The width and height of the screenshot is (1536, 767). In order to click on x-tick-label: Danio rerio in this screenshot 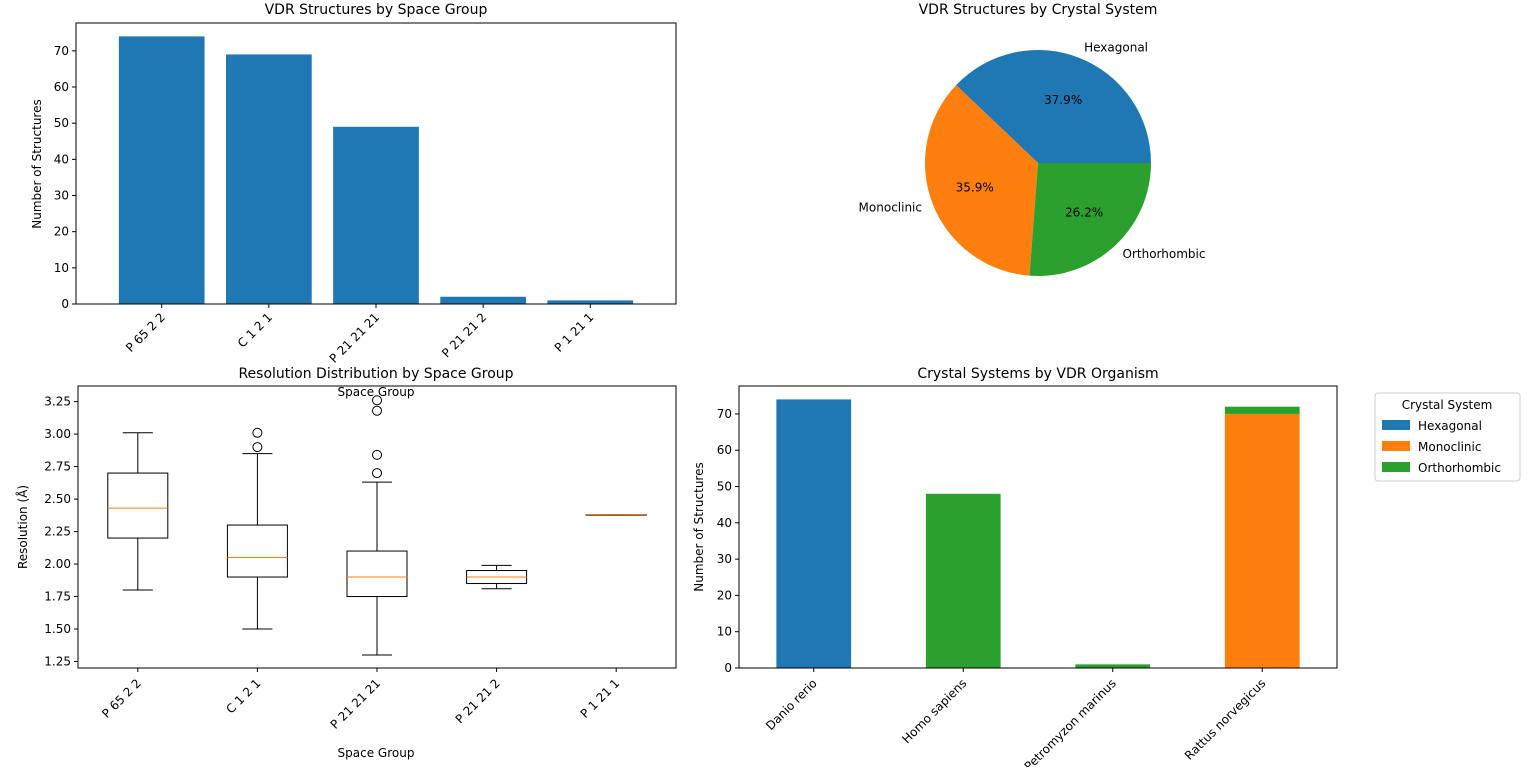, I will do `click(791, 704)`.